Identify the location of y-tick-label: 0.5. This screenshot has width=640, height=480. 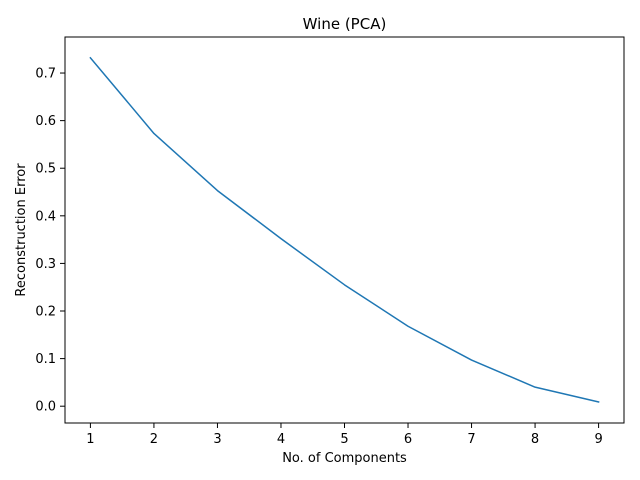
(45, 169).